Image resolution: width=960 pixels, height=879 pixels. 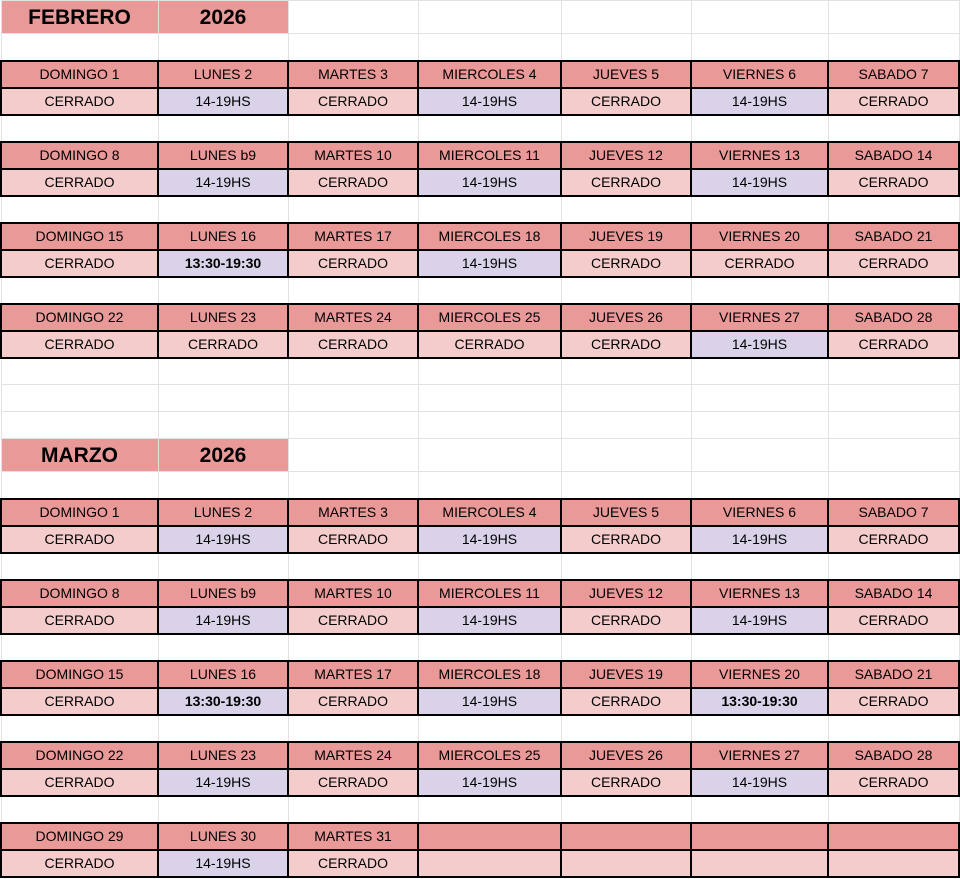 I want to click on day-header-cell: SABADO 7, so click(x=893, y=74).